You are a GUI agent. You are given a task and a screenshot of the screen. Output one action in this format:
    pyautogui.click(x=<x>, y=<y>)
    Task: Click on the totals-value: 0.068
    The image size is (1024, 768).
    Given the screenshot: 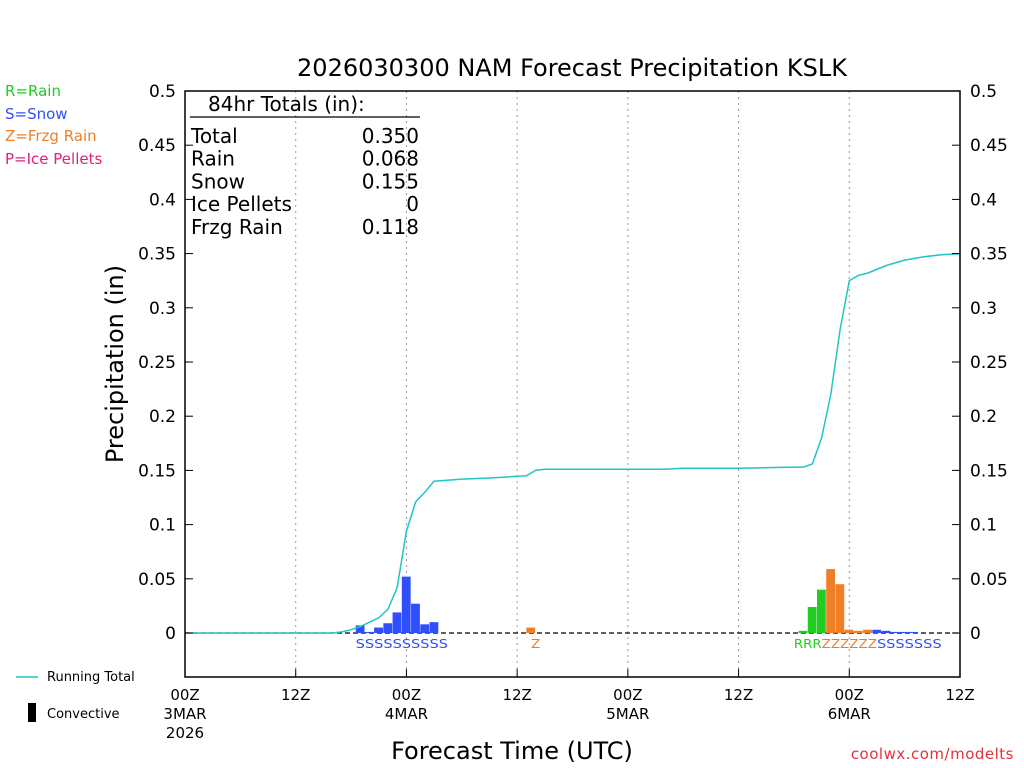 What is the action you would take?
    pyautogui.click(x=390, y=159)
    